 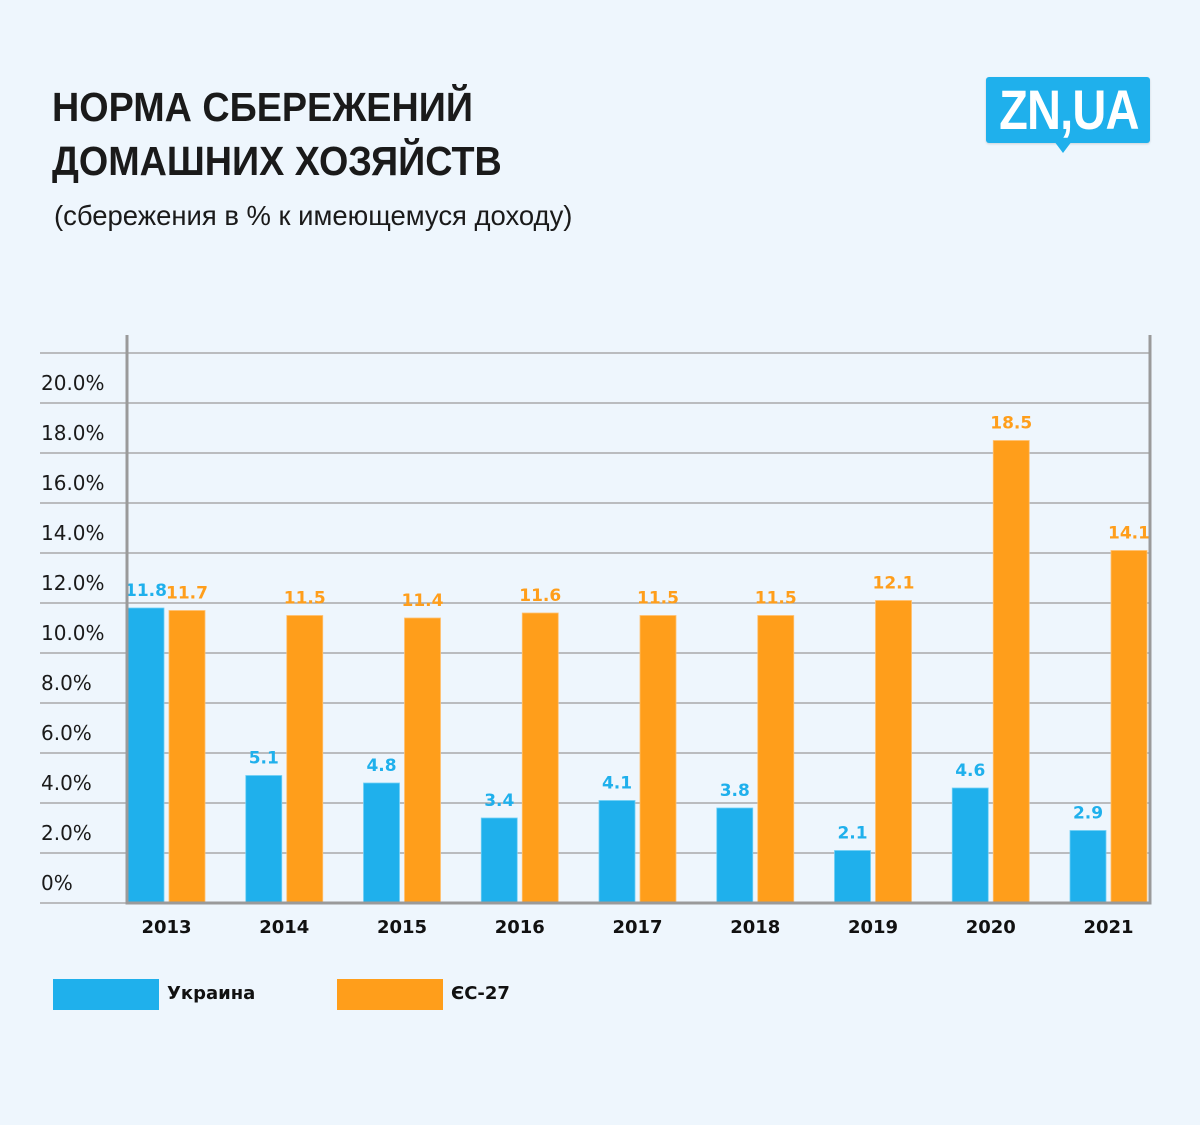 I want to click on y-tick-label: 14.0%, so click(x=73, y=533).